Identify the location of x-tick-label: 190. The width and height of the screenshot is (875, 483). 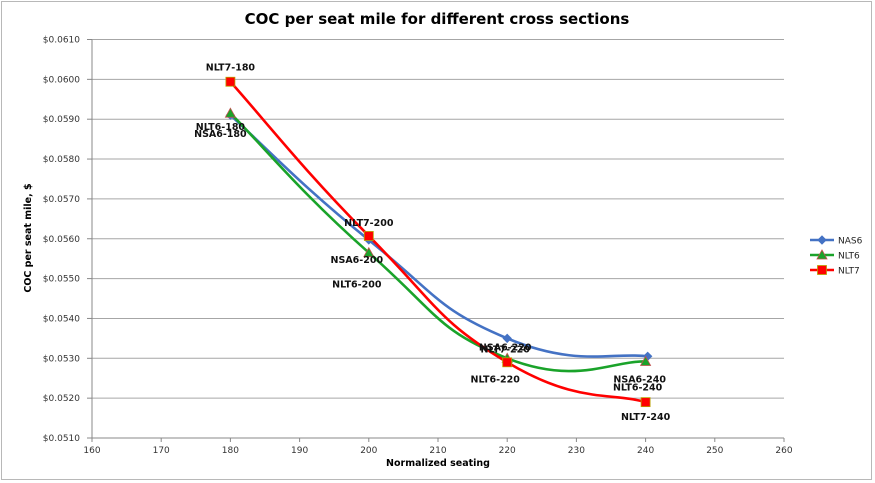
(299, 451).